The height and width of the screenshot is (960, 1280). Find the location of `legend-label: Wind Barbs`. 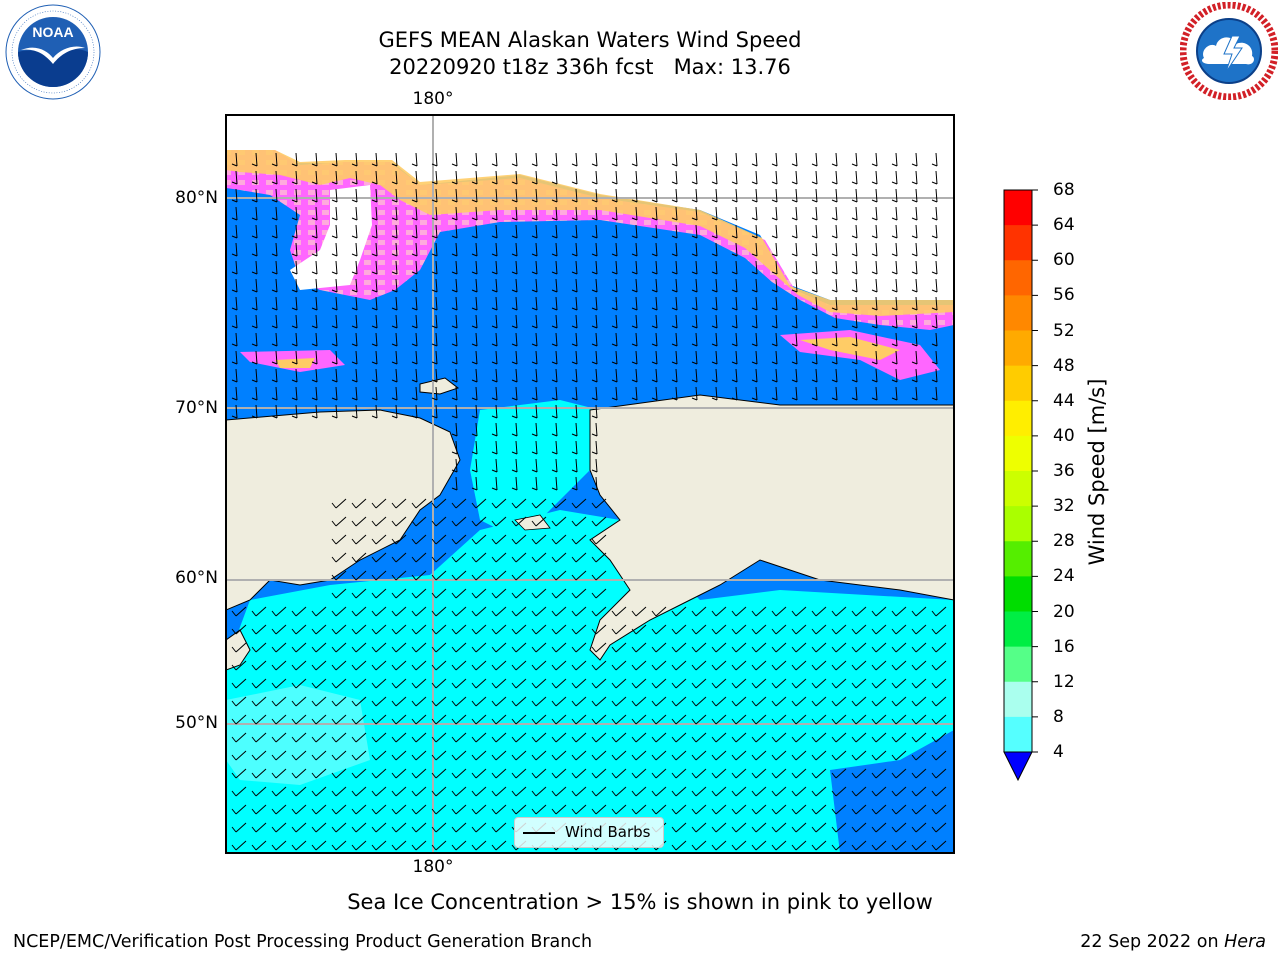

legend-label: Wind Barbs is located at coordinates (608, 832).